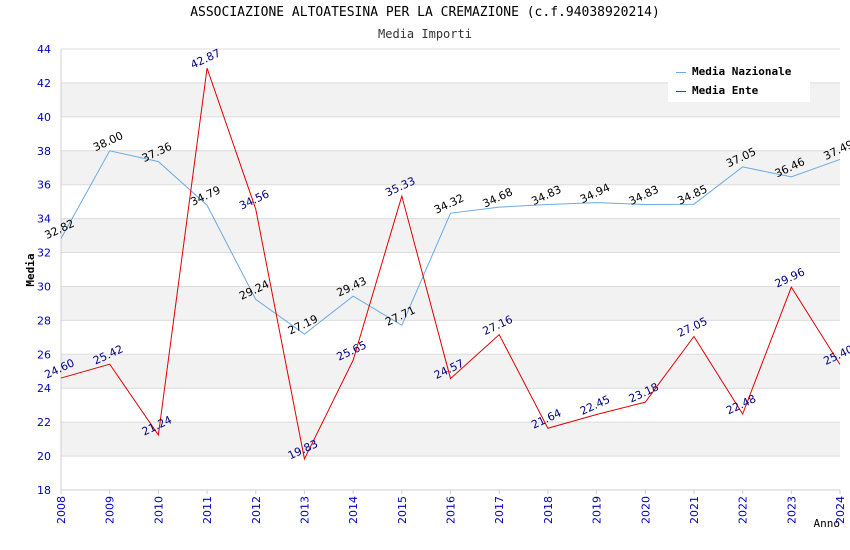  Describe the element at coordinates (739, 81) in the screenshot. I see `legend: Media Nazionale Media Ente` at that location.